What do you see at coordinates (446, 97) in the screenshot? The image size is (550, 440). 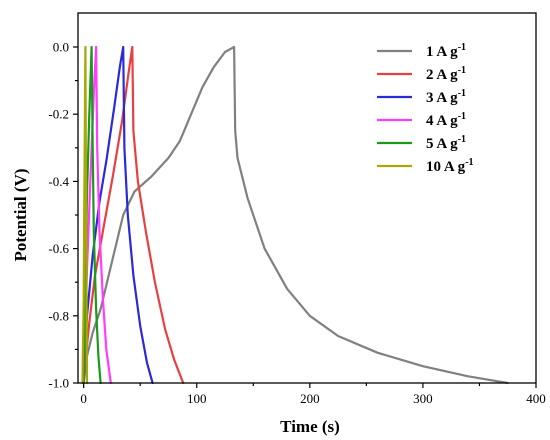 I see `legend-label-3: 3 A g-1` at bounding box center [446, 97].